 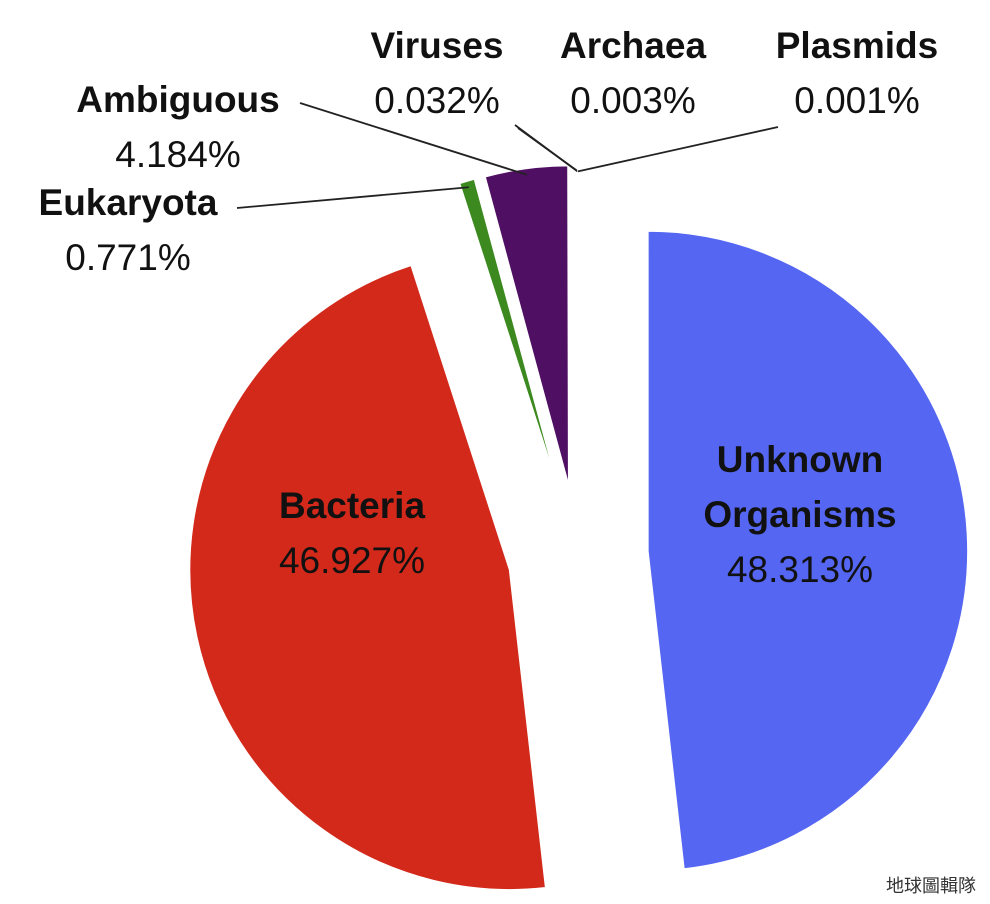 I want to click on slice-name: Eukaryota, so click(x=128, y=202).